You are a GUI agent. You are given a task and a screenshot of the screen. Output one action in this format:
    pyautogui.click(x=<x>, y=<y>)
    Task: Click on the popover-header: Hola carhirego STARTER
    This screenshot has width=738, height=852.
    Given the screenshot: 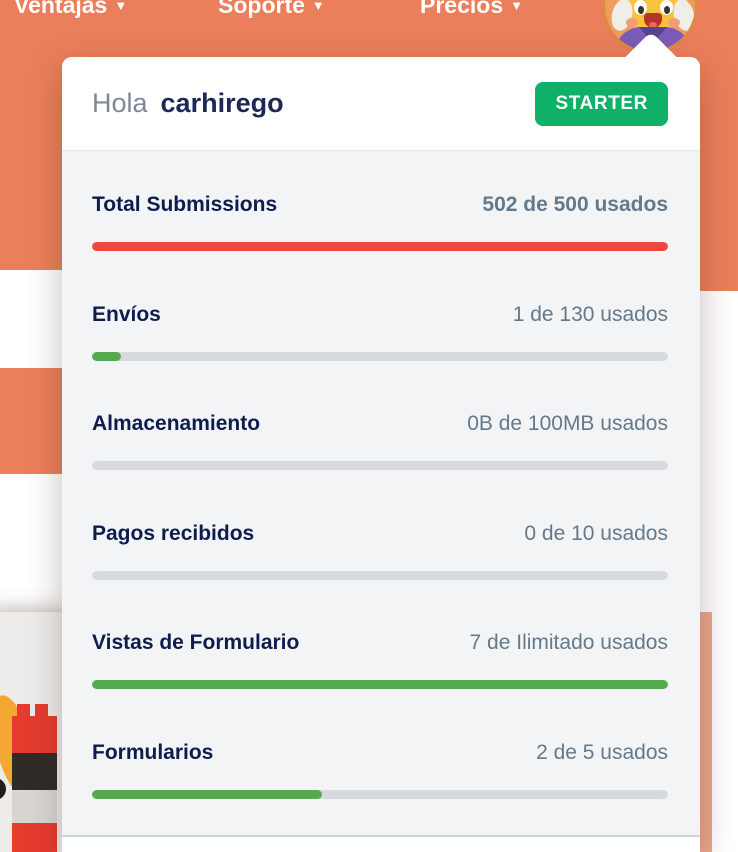 What is the action you would take?
    pyautogui.click(x=381, y=104)
    